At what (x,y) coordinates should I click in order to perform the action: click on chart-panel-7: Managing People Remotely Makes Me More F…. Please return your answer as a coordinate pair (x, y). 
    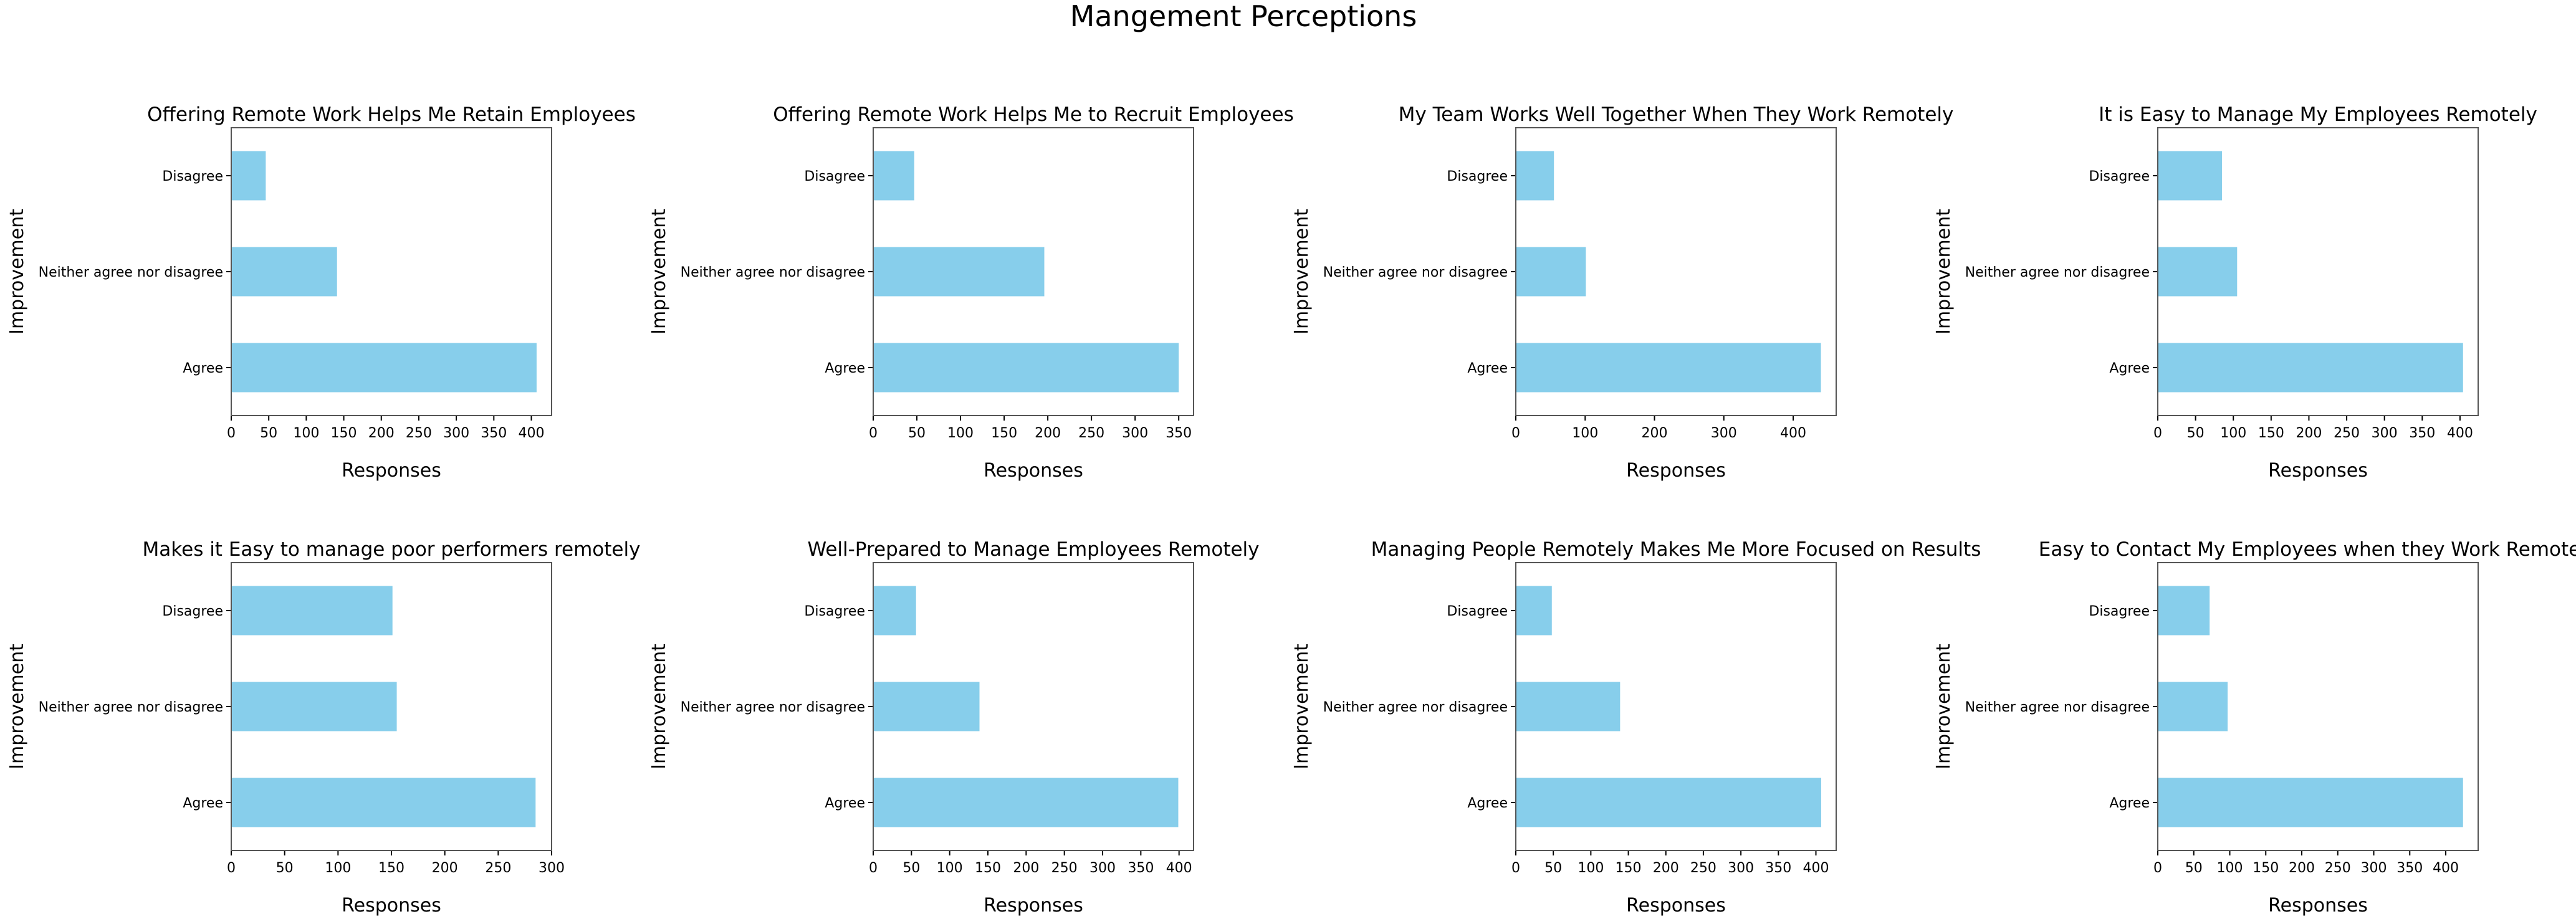
    Looking at the image, I should click on (1636, 727).